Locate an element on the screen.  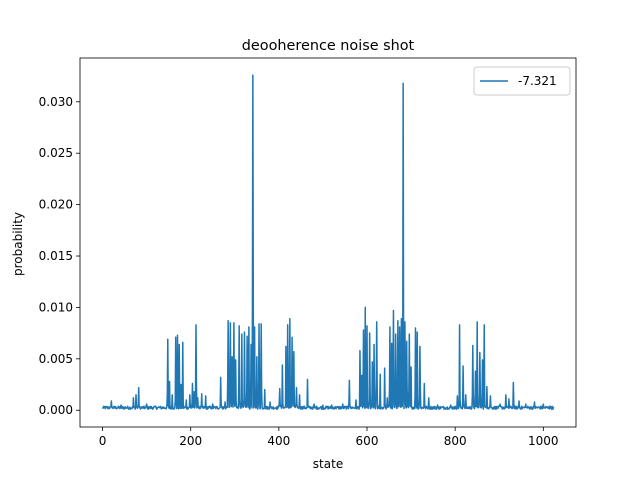
x-tick-label: 800 is located at coordinates (455, 441).